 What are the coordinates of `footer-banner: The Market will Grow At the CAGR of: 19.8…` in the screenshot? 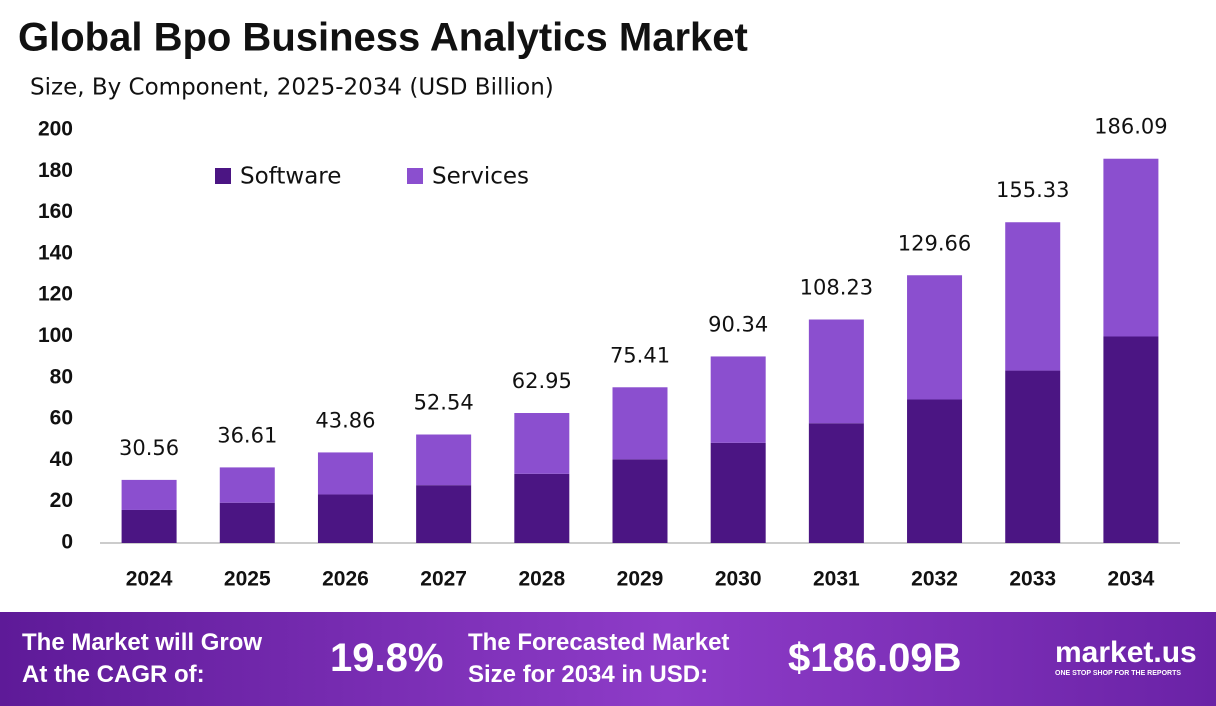 It's located at (608, 659).